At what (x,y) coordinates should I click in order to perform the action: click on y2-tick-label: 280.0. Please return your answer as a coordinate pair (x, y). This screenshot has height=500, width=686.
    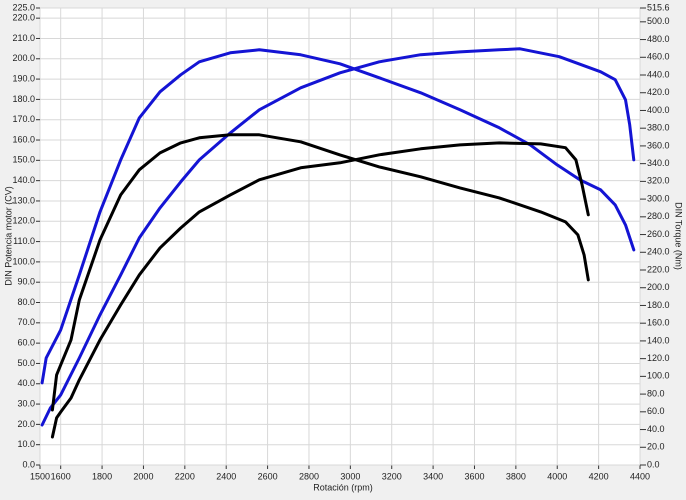
    Looking at the image, I should click on (658, 216).